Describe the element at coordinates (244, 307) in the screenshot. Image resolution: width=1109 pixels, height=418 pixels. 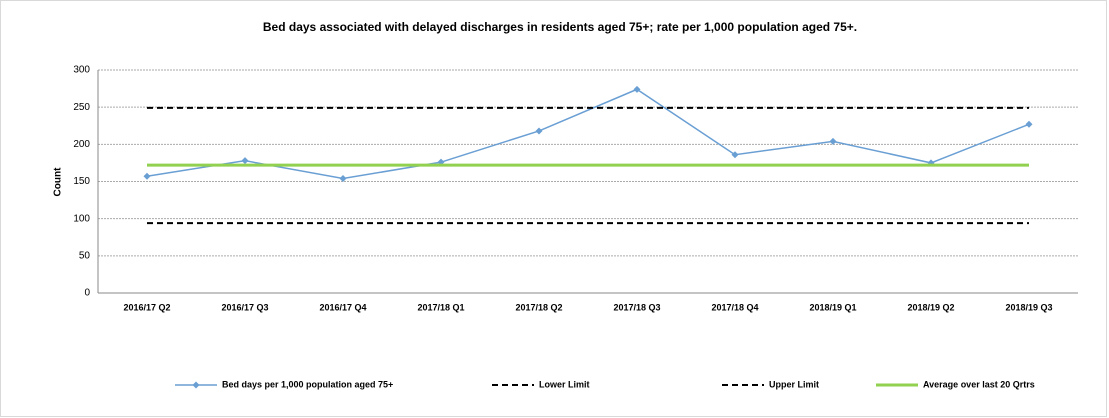
I see `x-tick-label: 2016/17 Q3` at that location.